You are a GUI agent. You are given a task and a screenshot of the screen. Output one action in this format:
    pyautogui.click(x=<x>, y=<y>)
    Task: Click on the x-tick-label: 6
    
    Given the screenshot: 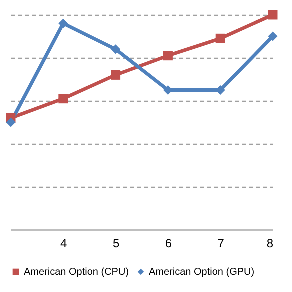 What is the action you would take?
    pyautogui.click(x=168, y=243)
    